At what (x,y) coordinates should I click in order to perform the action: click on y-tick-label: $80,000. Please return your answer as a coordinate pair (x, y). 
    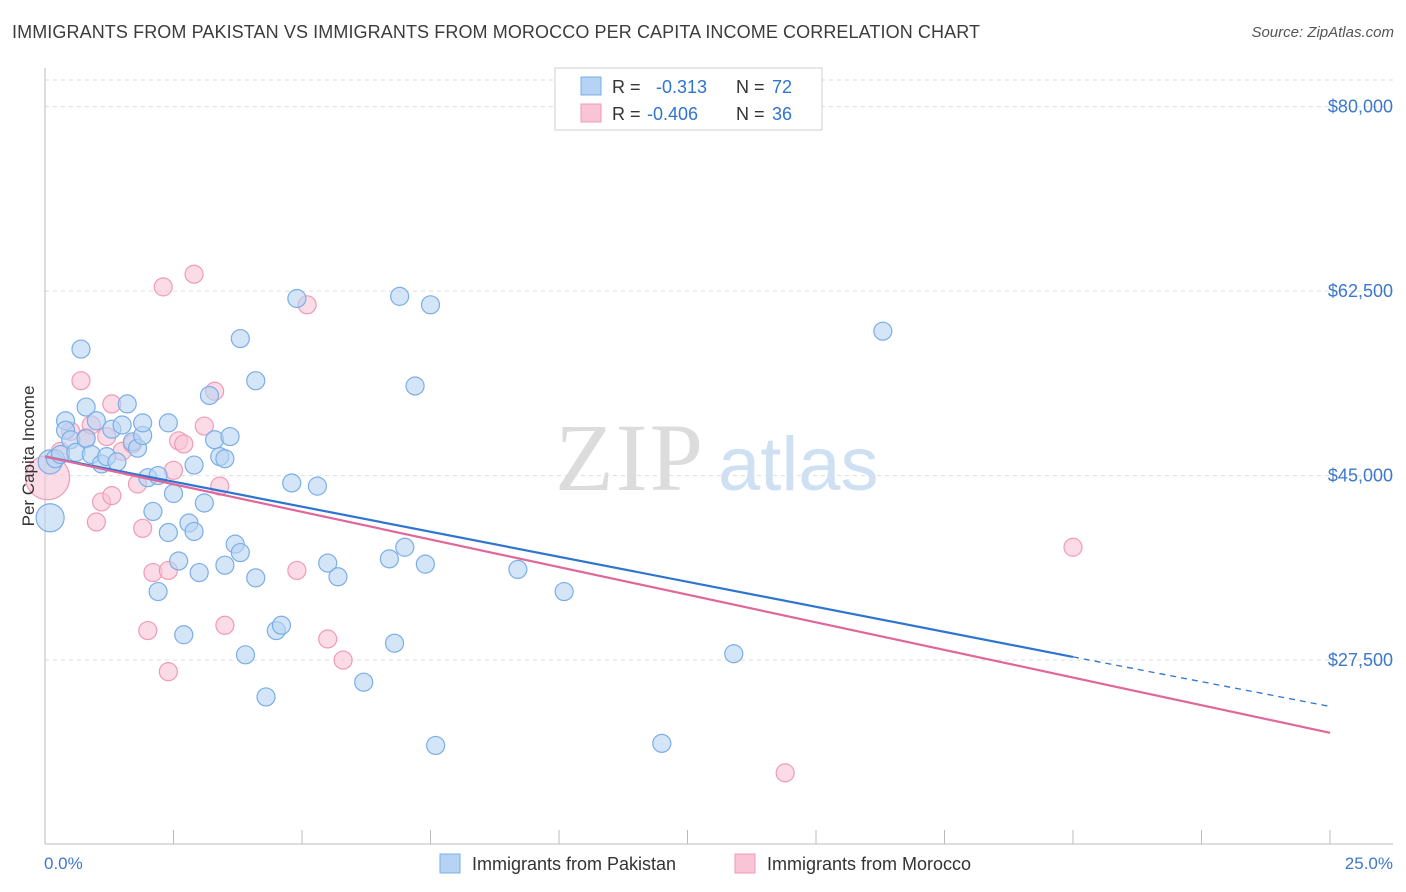
    Looking at the image, I should click on (1360, 107).